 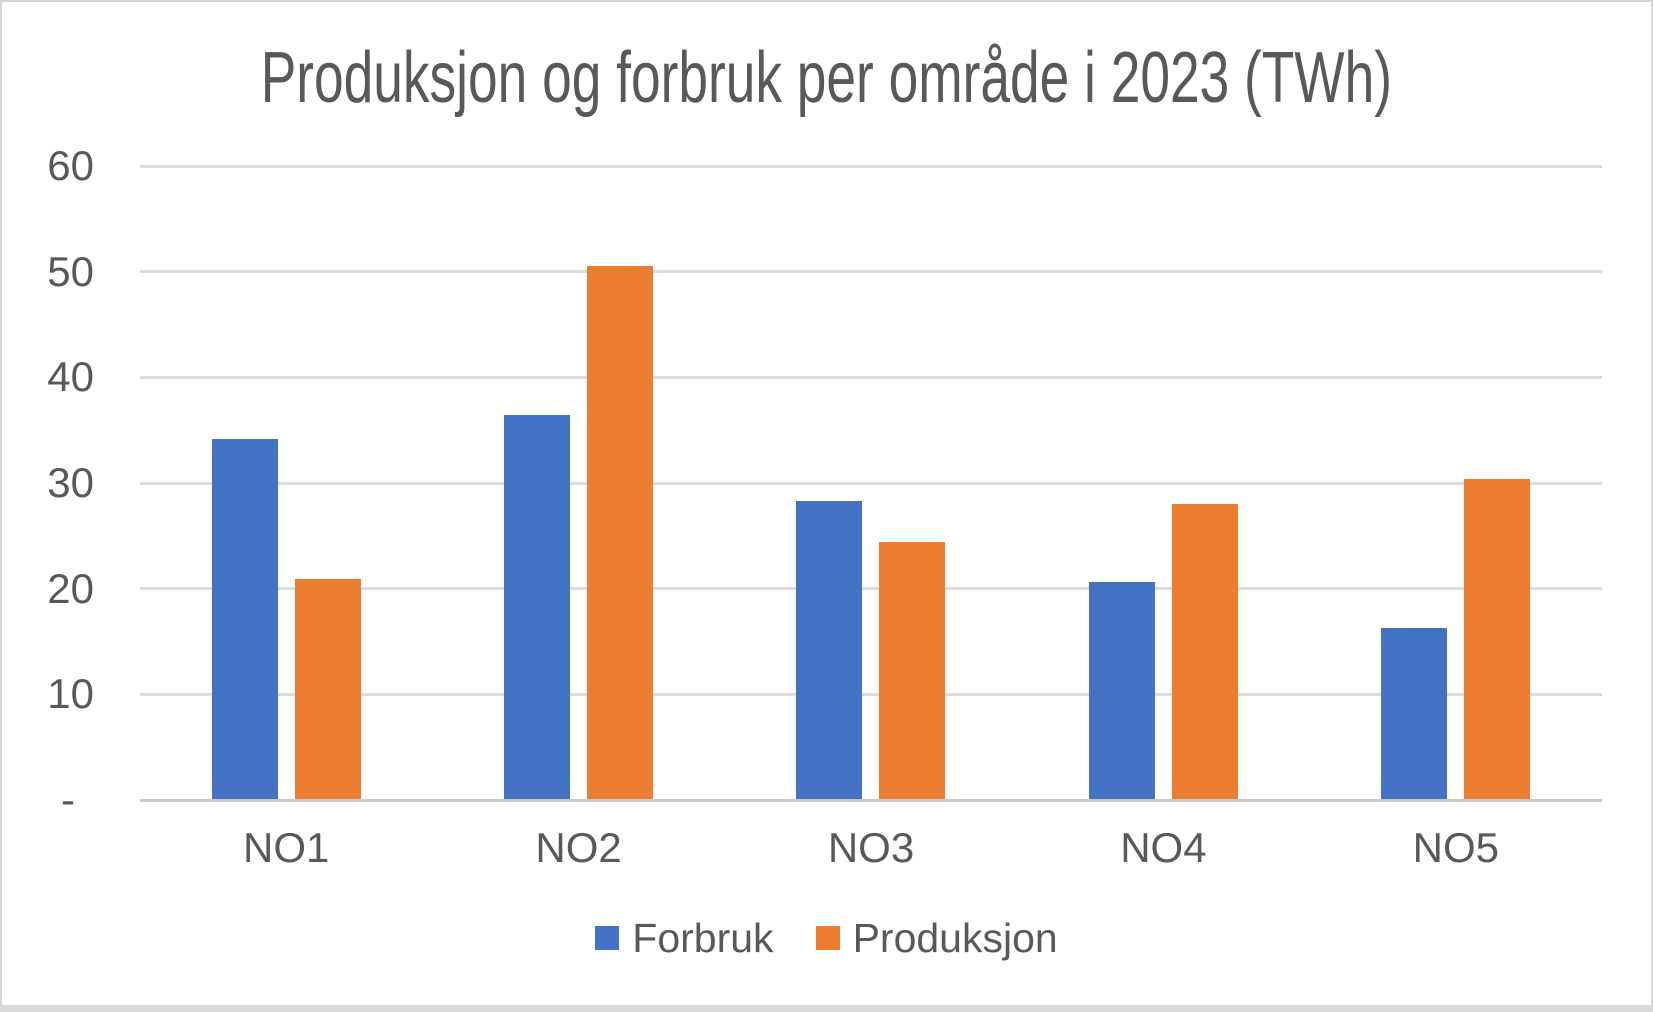 I want to click on bar-group-no4, so click(x=1163, y=483).